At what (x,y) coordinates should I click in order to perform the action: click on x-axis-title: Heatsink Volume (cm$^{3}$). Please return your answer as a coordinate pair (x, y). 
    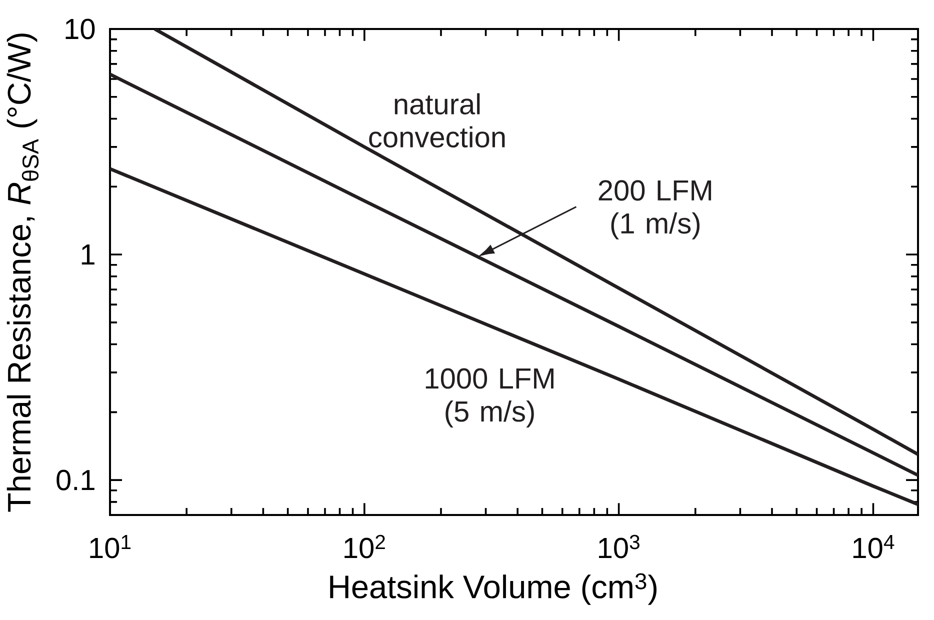
    Looking at the image, I should click on (493, 589).